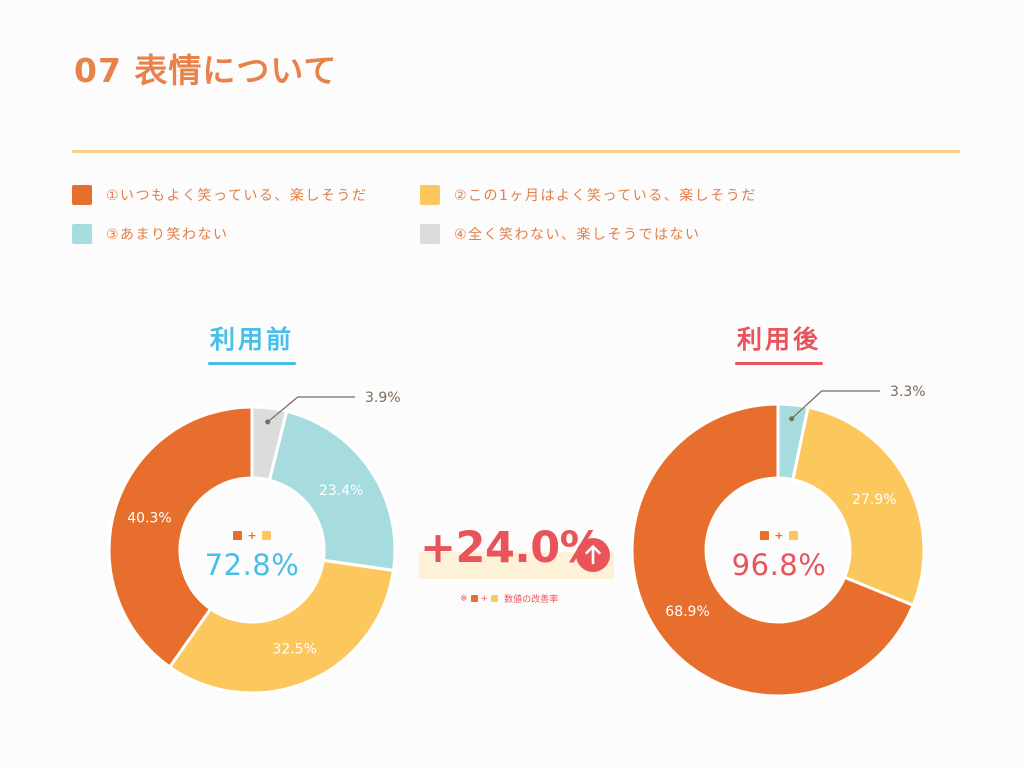  I want to click on center-before-key: +, so click(252, 535).